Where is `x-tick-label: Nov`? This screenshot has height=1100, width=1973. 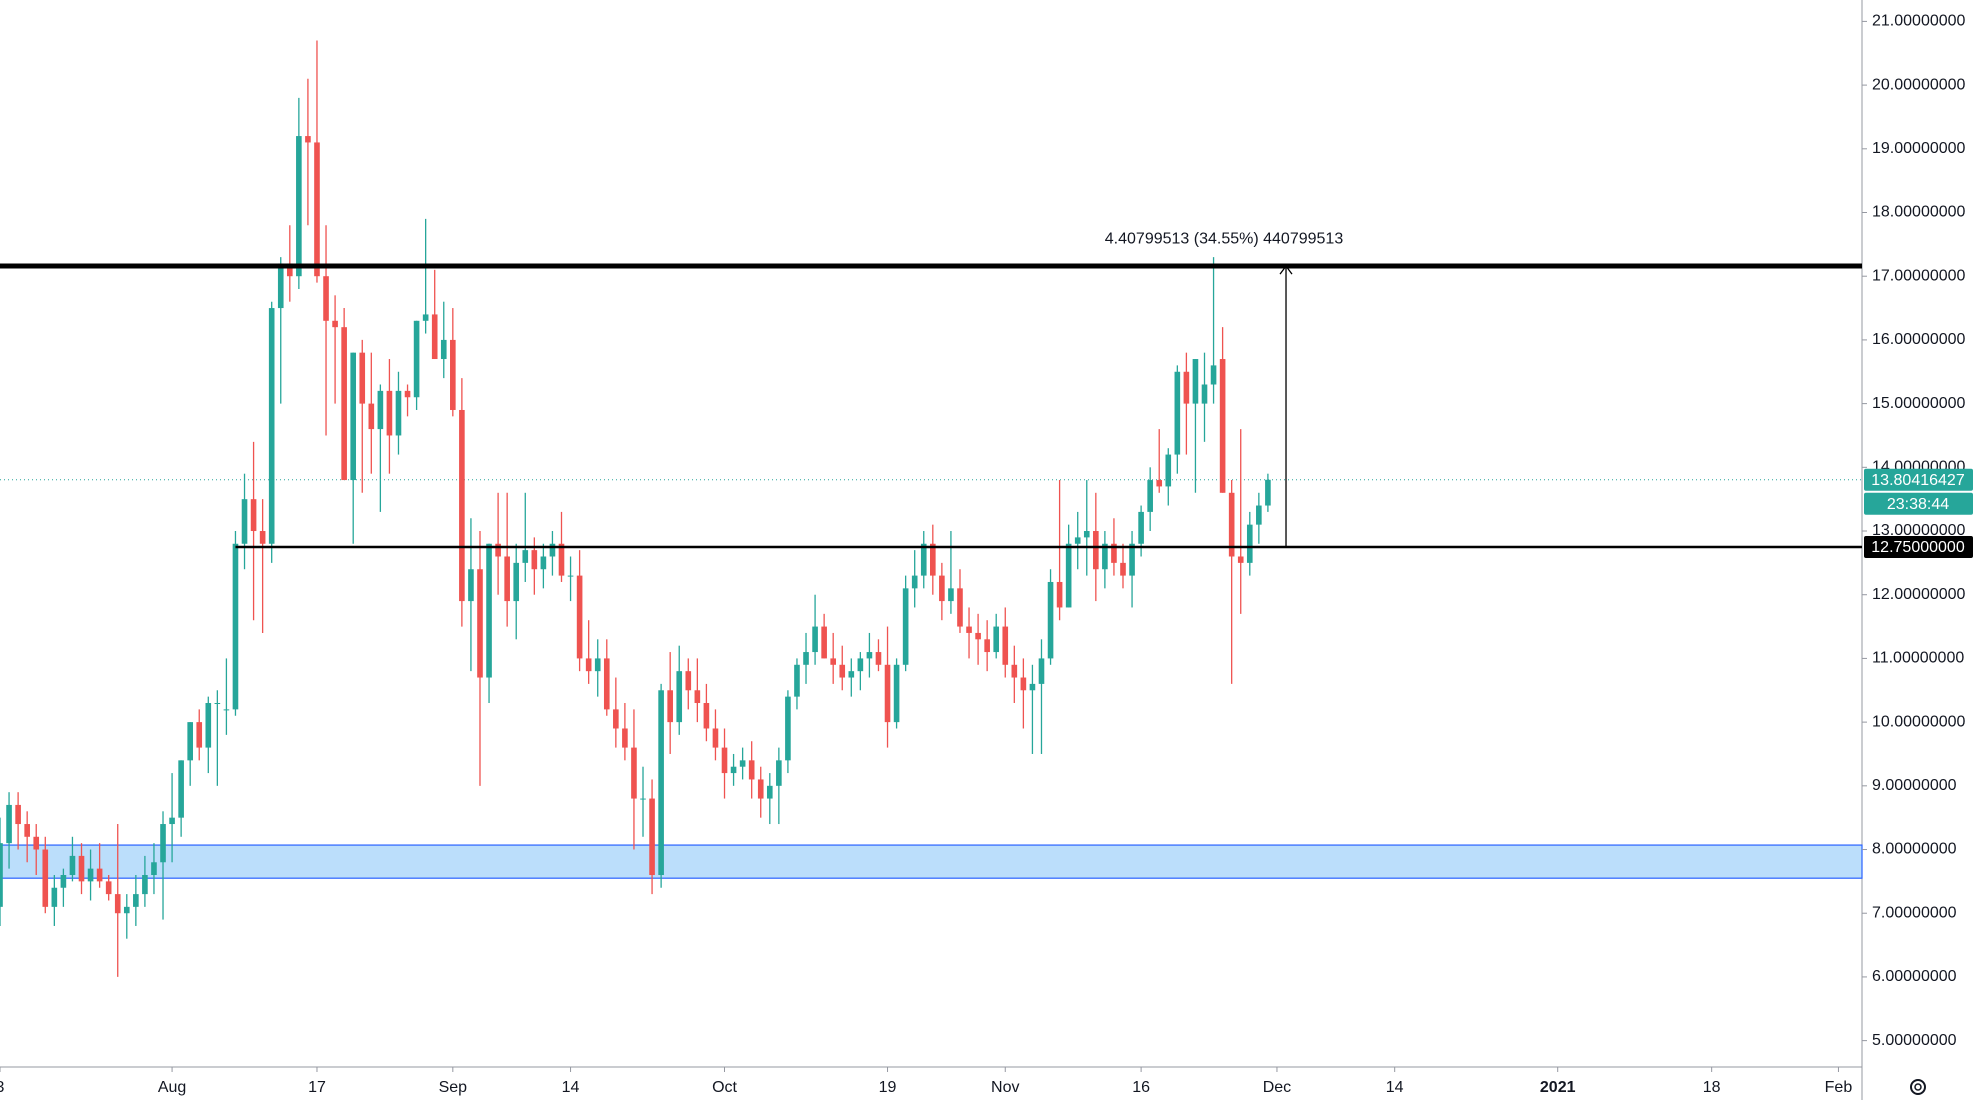
x-tick-label: Nov is located at coordinates (1005, 1087).